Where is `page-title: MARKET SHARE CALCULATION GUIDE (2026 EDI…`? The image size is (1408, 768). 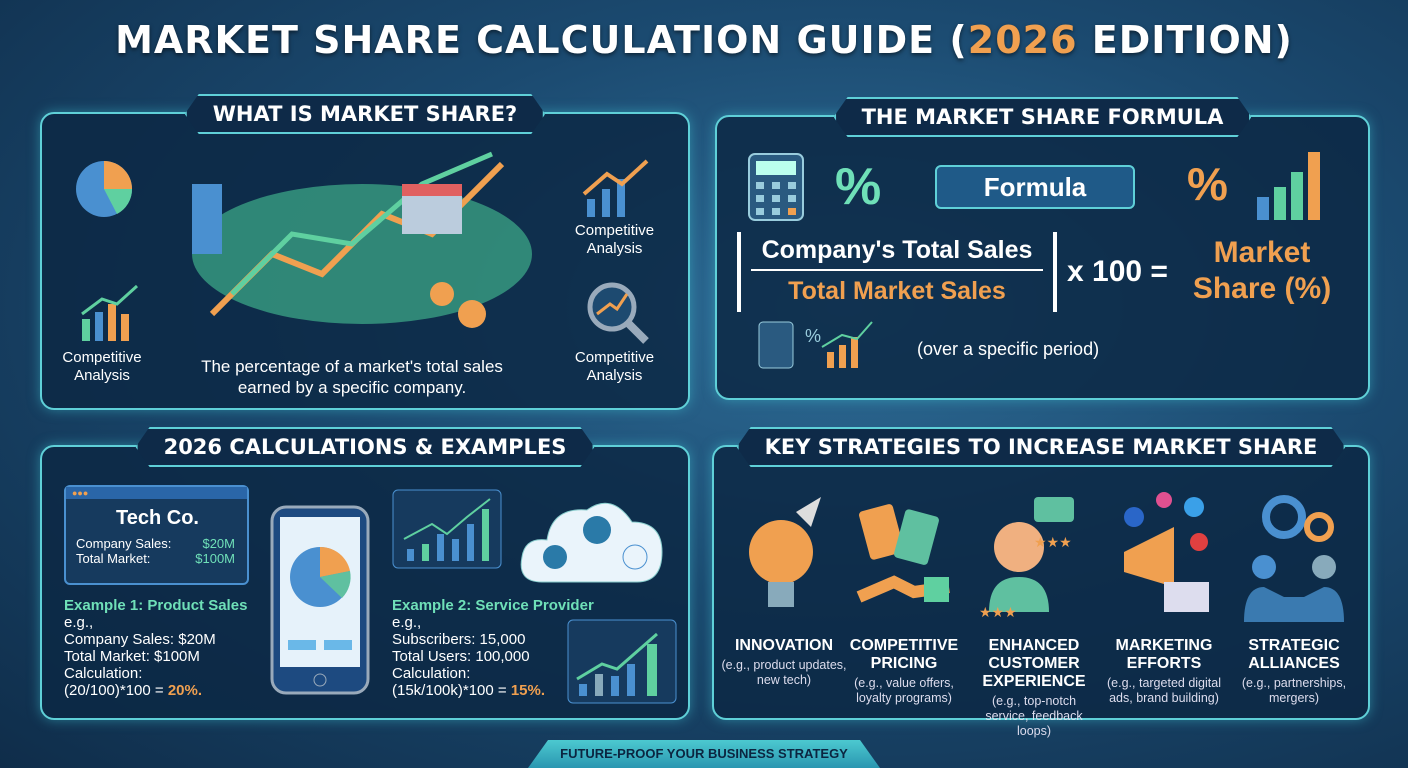
page-title: MARKET SHARE CALCULATION GUIDE (2026 EDI… is located at coordinates (704, 40).